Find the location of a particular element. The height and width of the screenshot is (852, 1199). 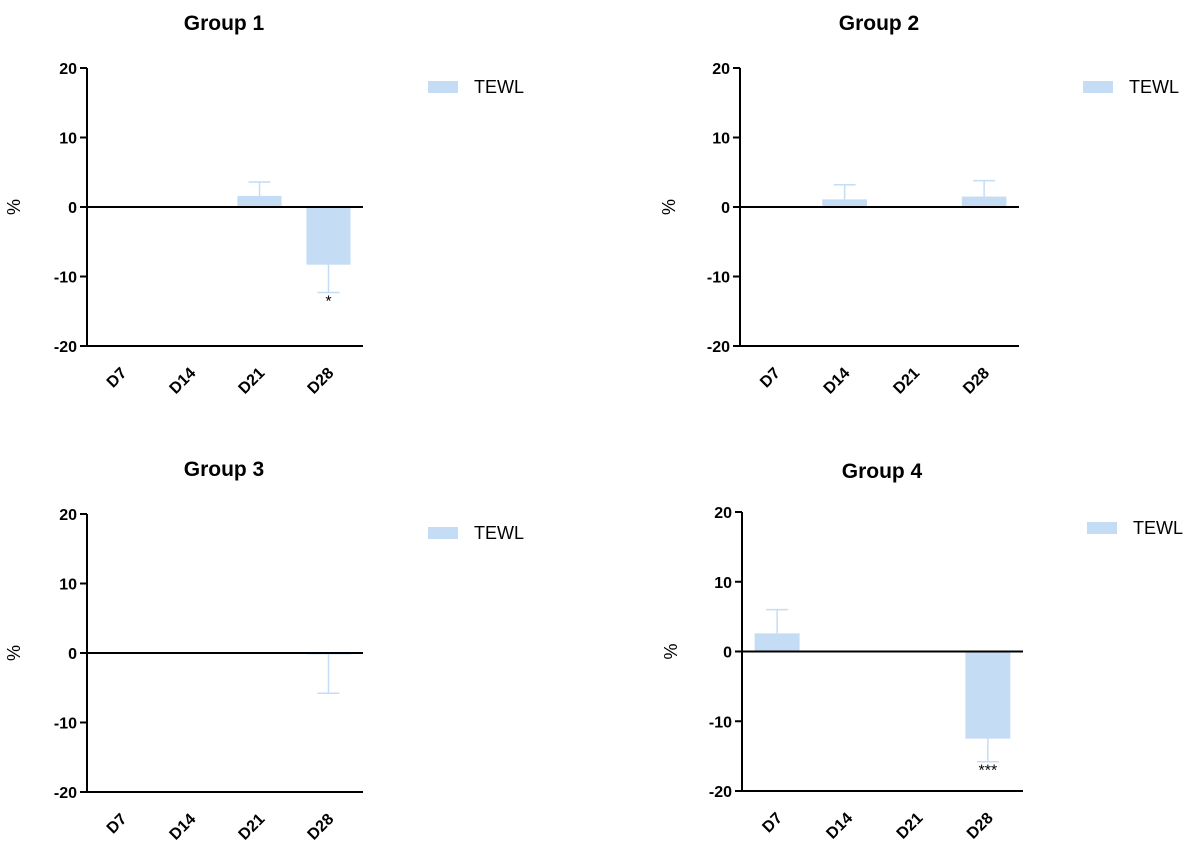

significance-D28: * is located at coordinates (328, 301).